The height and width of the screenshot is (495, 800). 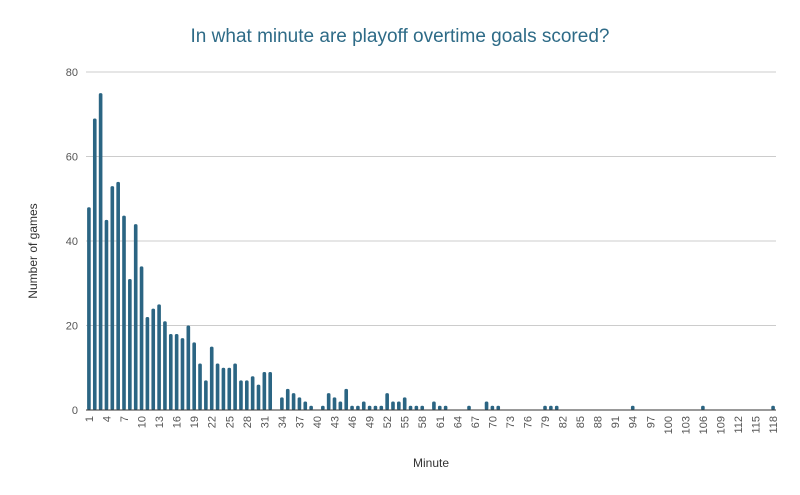 What do you see at coordinates (581, 422) in the screenshot?
I see `x-tick-label: 85` at bounding box center [581, 422].